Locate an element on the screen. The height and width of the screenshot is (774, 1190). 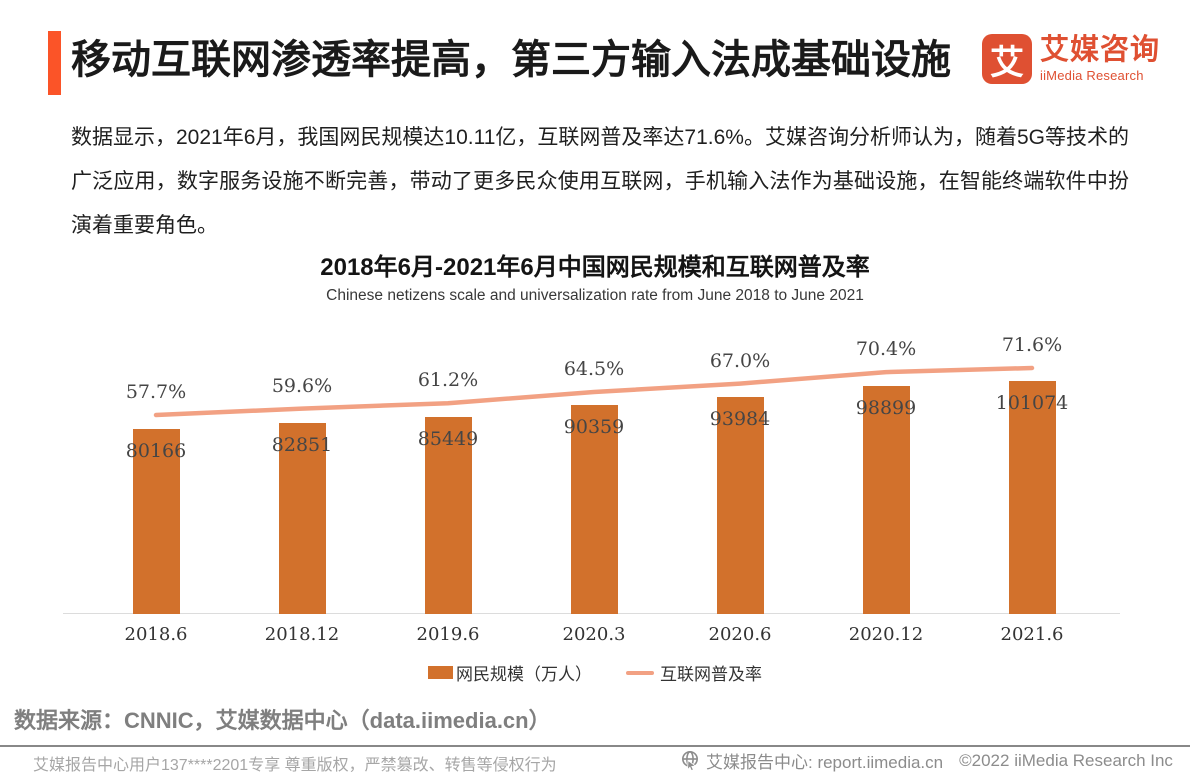
x-axis-tick: 2018.12 is located at coordinates (302, 634).